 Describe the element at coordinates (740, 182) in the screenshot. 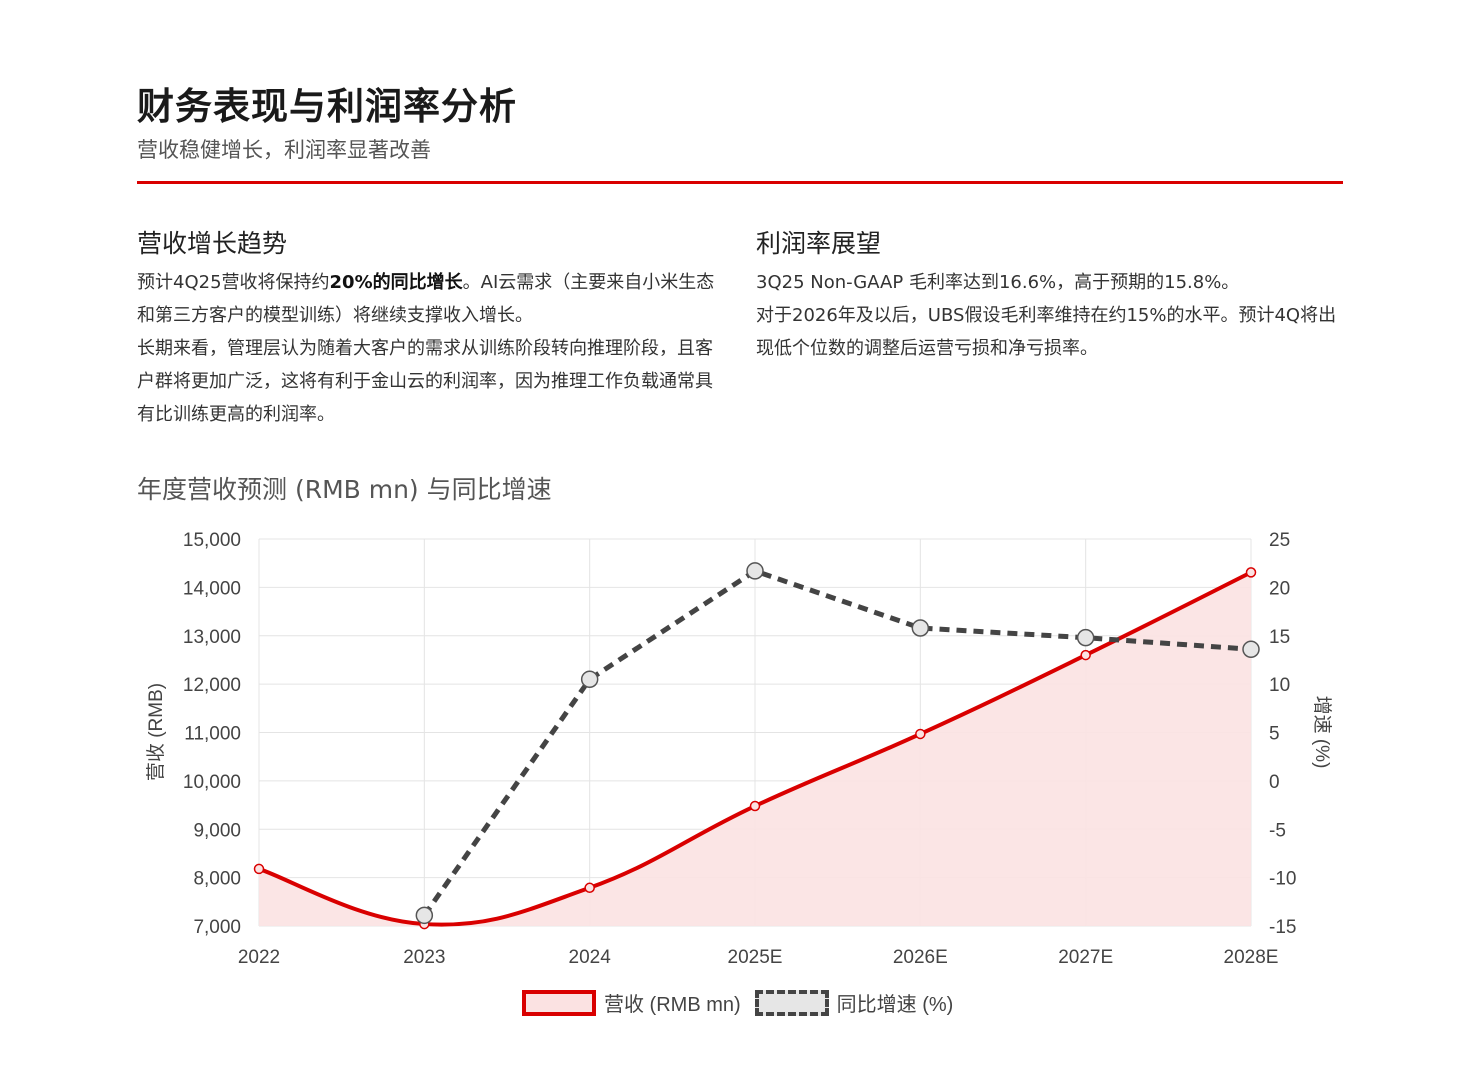

I see `divider` at that location.